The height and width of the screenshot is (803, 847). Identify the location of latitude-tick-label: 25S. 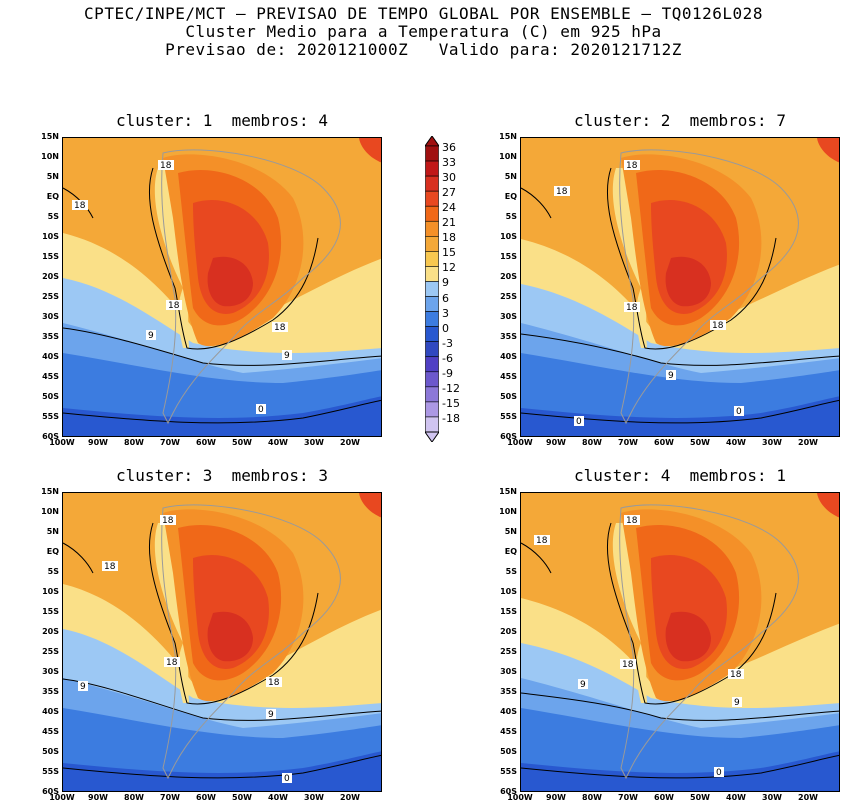
(50, 651).